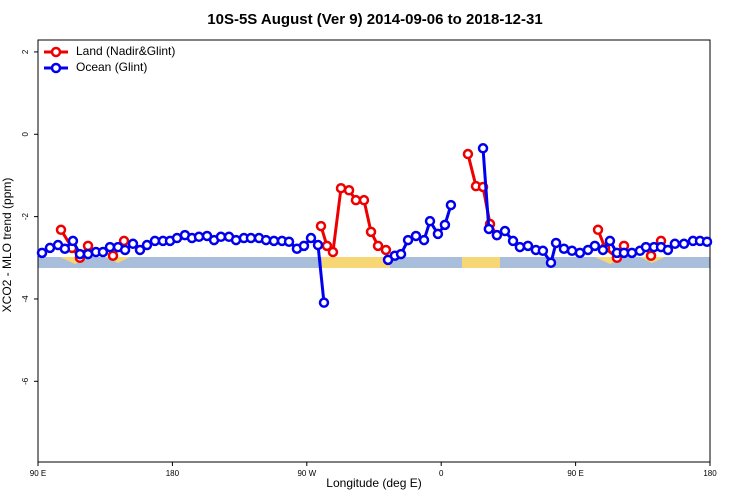 The width and height of the screenshot is (750, 500). What do you see at coordinates (306, 473) in the screenshot?
I see `x-tick-label: 90 W` at bounding box center [306, 473].